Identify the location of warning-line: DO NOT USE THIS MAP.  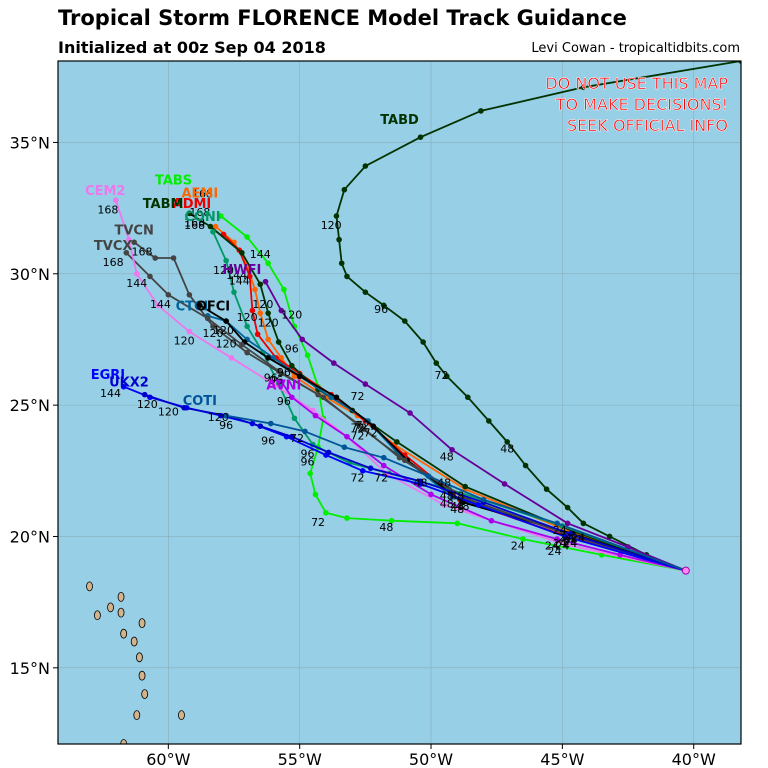
(636, 83).